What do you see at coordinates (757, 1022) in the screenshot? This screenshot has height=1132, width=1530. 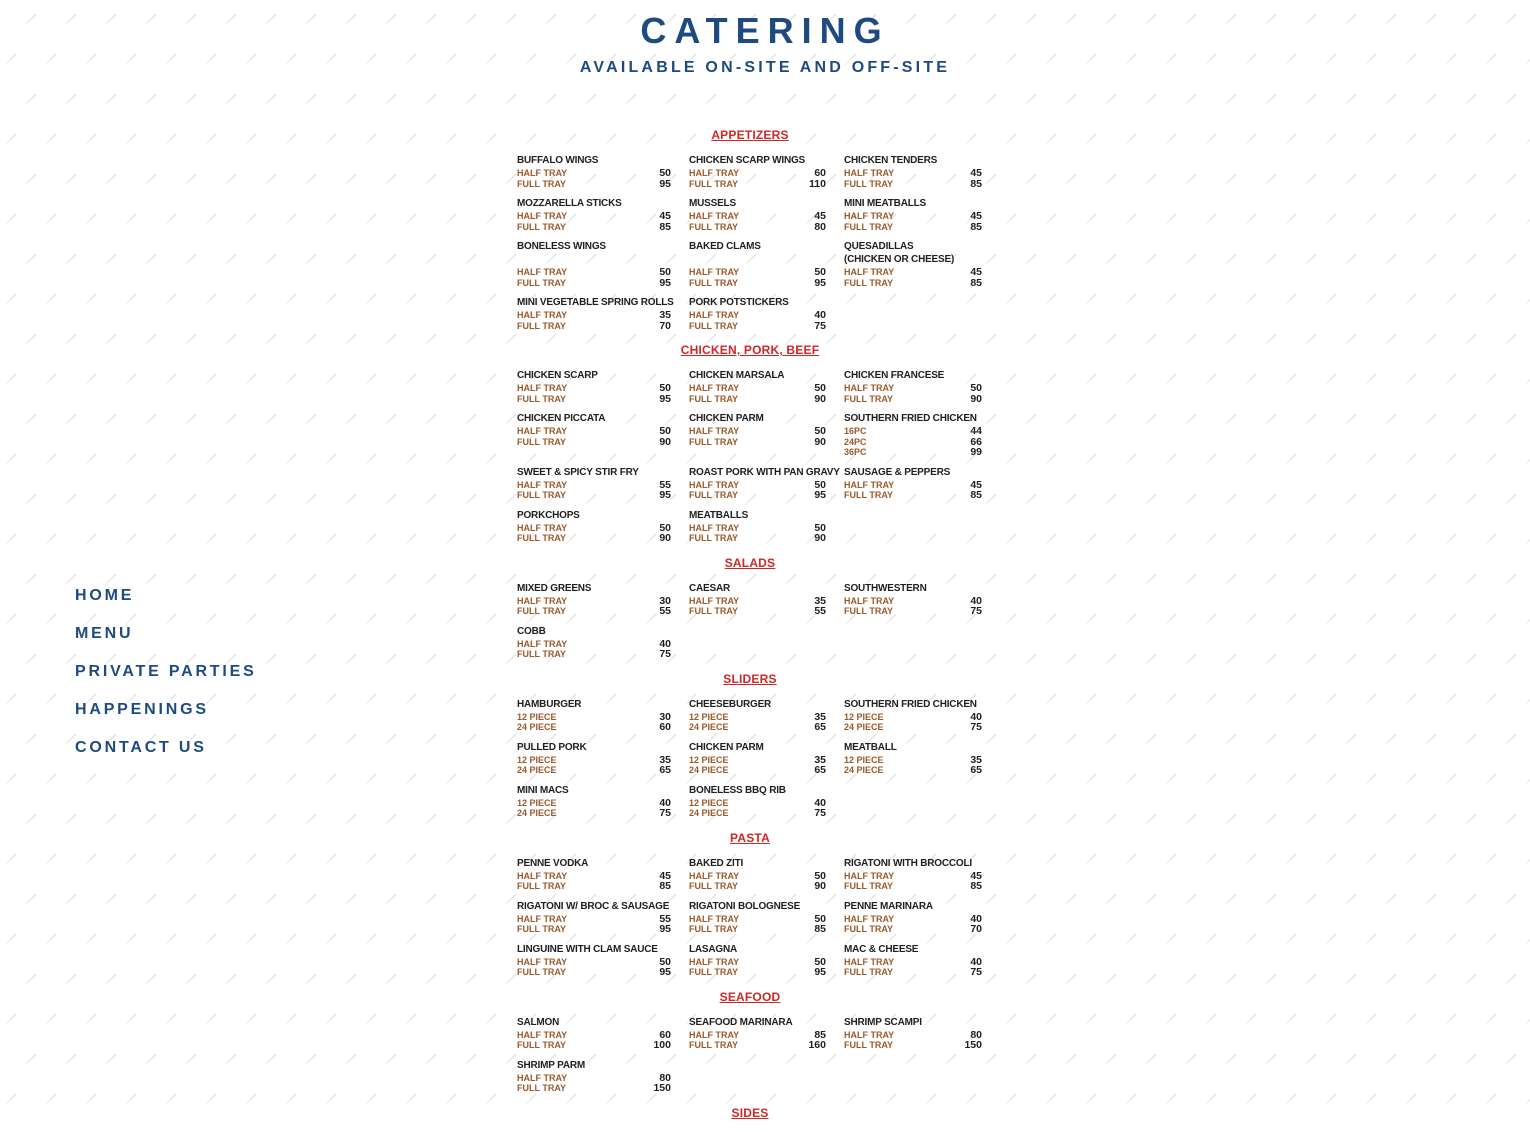 I see `item-name-block: SEAFOOD MARINARA` at bounding box center [757, 1022].